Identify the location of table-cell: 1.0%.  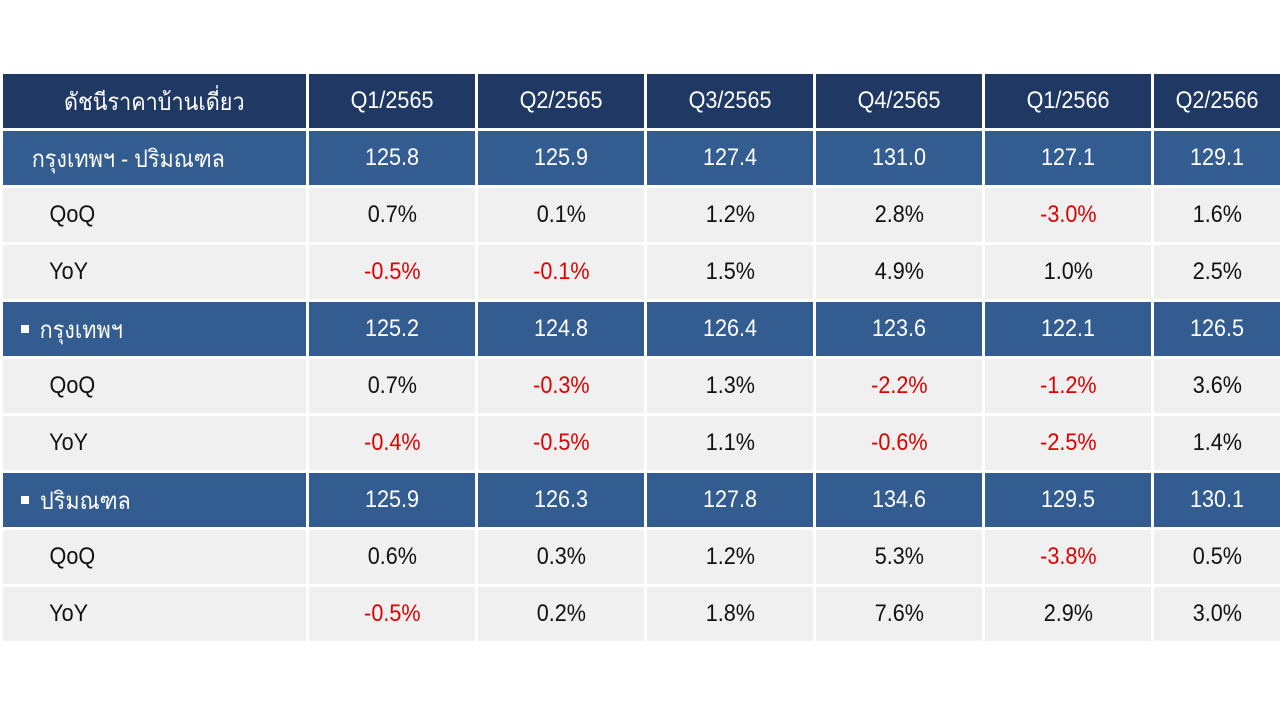
(1068, 272).